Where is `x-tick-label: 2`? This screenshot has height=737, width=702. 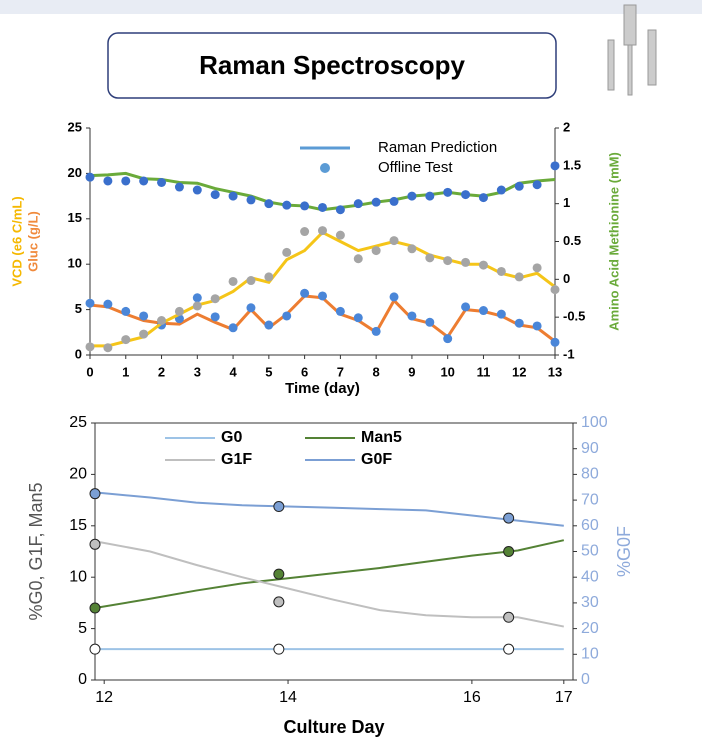 x-tick-label: 2 is located at coordinates (161, 371).